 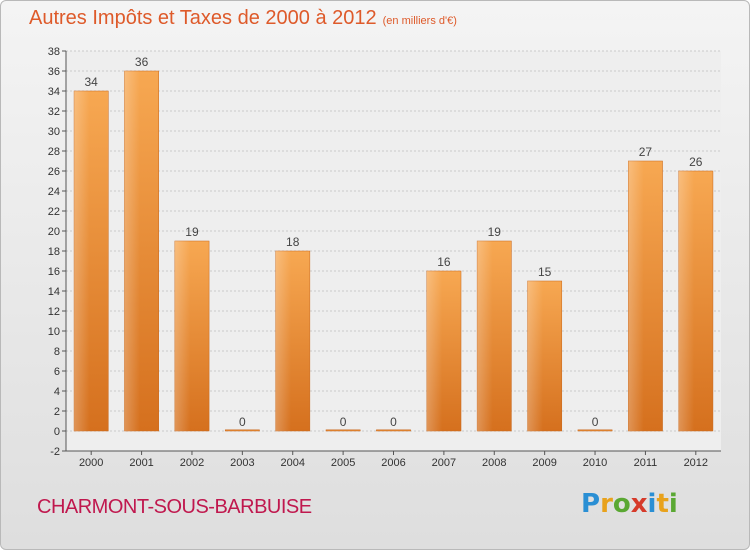 What do you see at coordinates (696, 301) in the screenshot?
I see `bar-2012` at bounding box center [696, 301].